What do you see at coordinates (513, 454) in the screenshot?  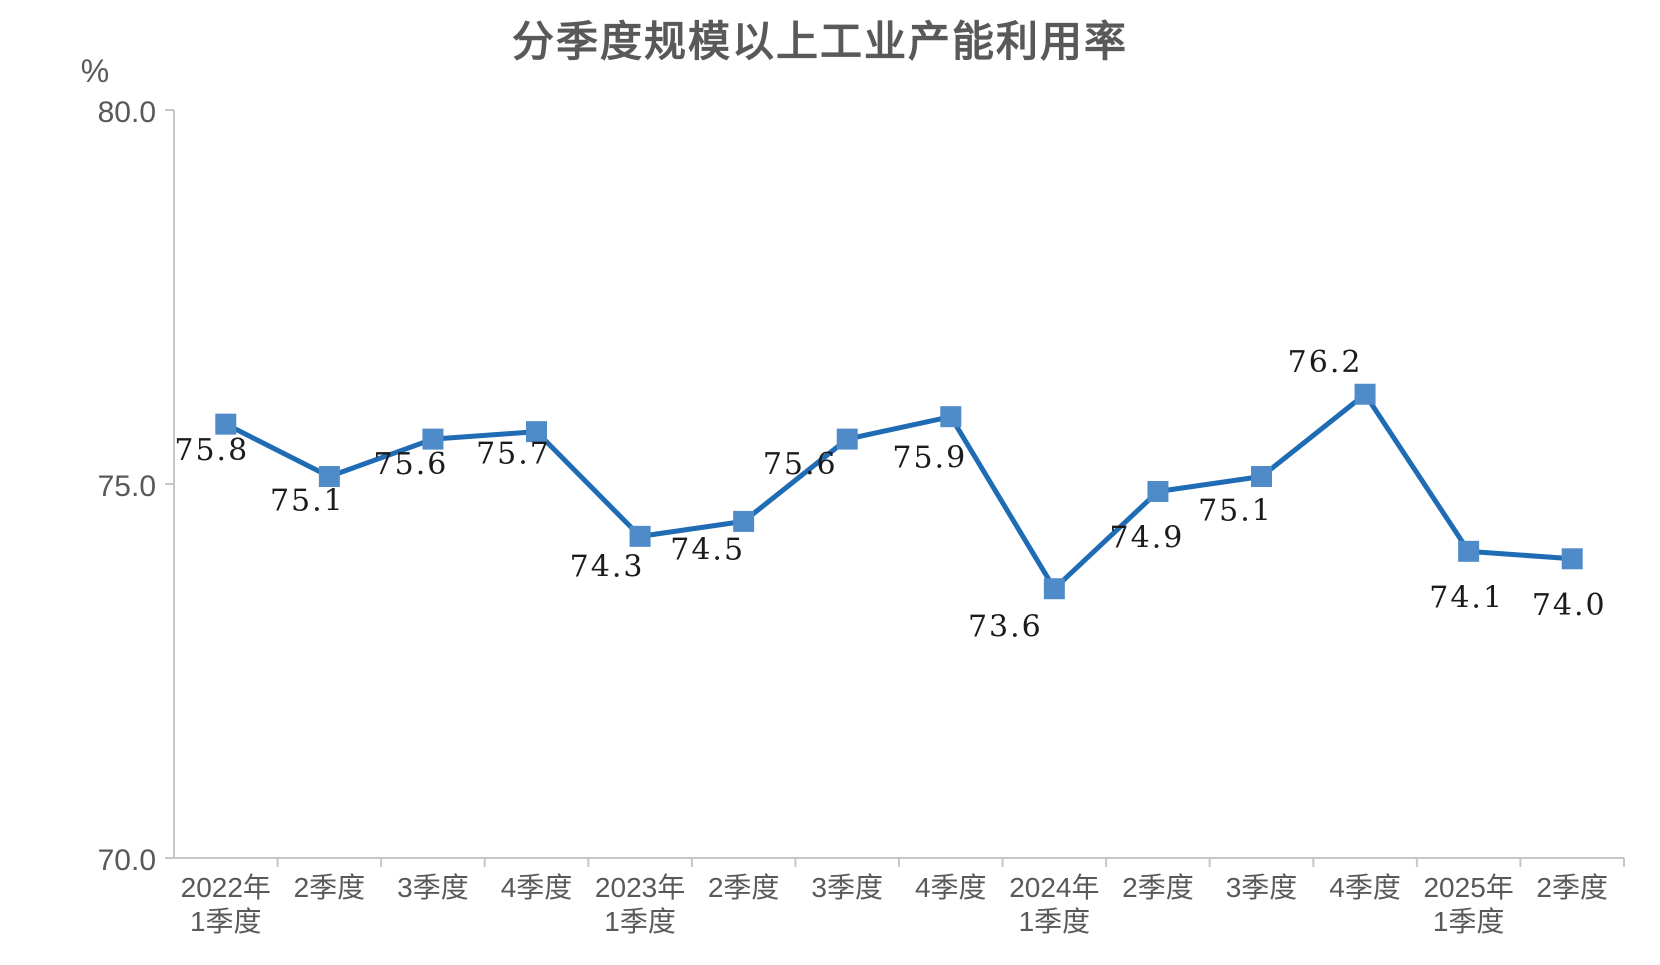 I see `data-point-label: 75.7` at bounding box center [513, 454].